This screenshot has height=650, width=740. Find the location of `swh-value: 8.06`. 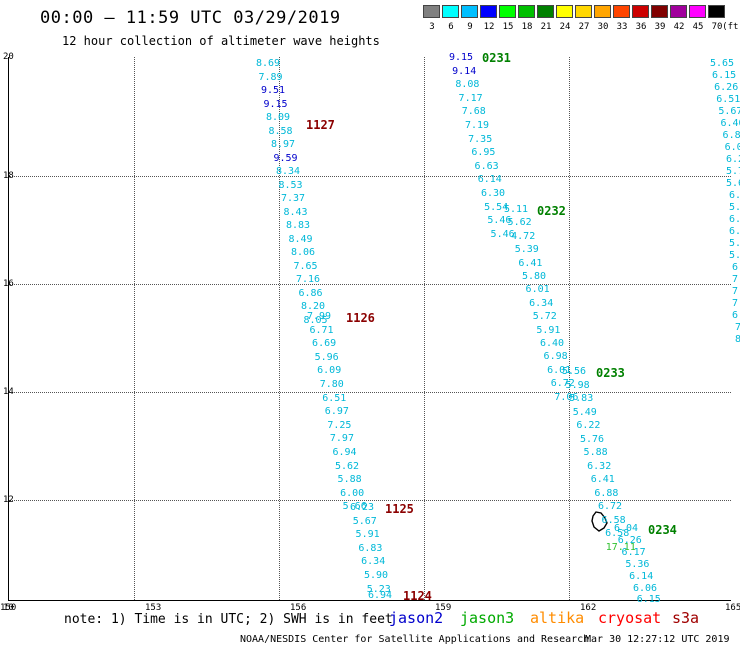

swh-value: 8.06 is located at coordinates (303, 252).